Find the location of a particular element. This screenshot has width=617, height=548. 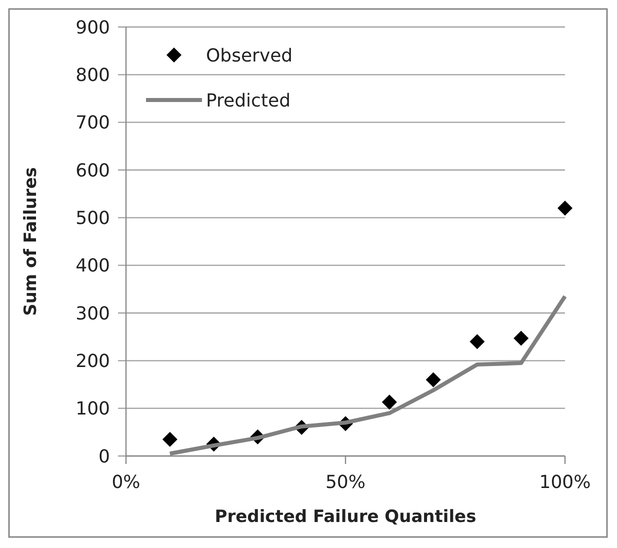

y-tick-label: 400 is located at coordinates (93, 266).